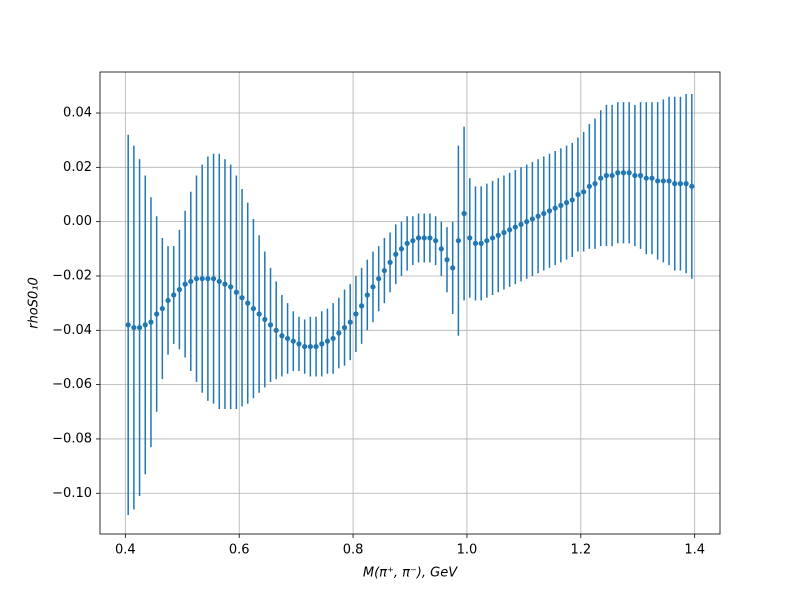  I want to click on y-tick-label: −0.02, so click(72, 275).